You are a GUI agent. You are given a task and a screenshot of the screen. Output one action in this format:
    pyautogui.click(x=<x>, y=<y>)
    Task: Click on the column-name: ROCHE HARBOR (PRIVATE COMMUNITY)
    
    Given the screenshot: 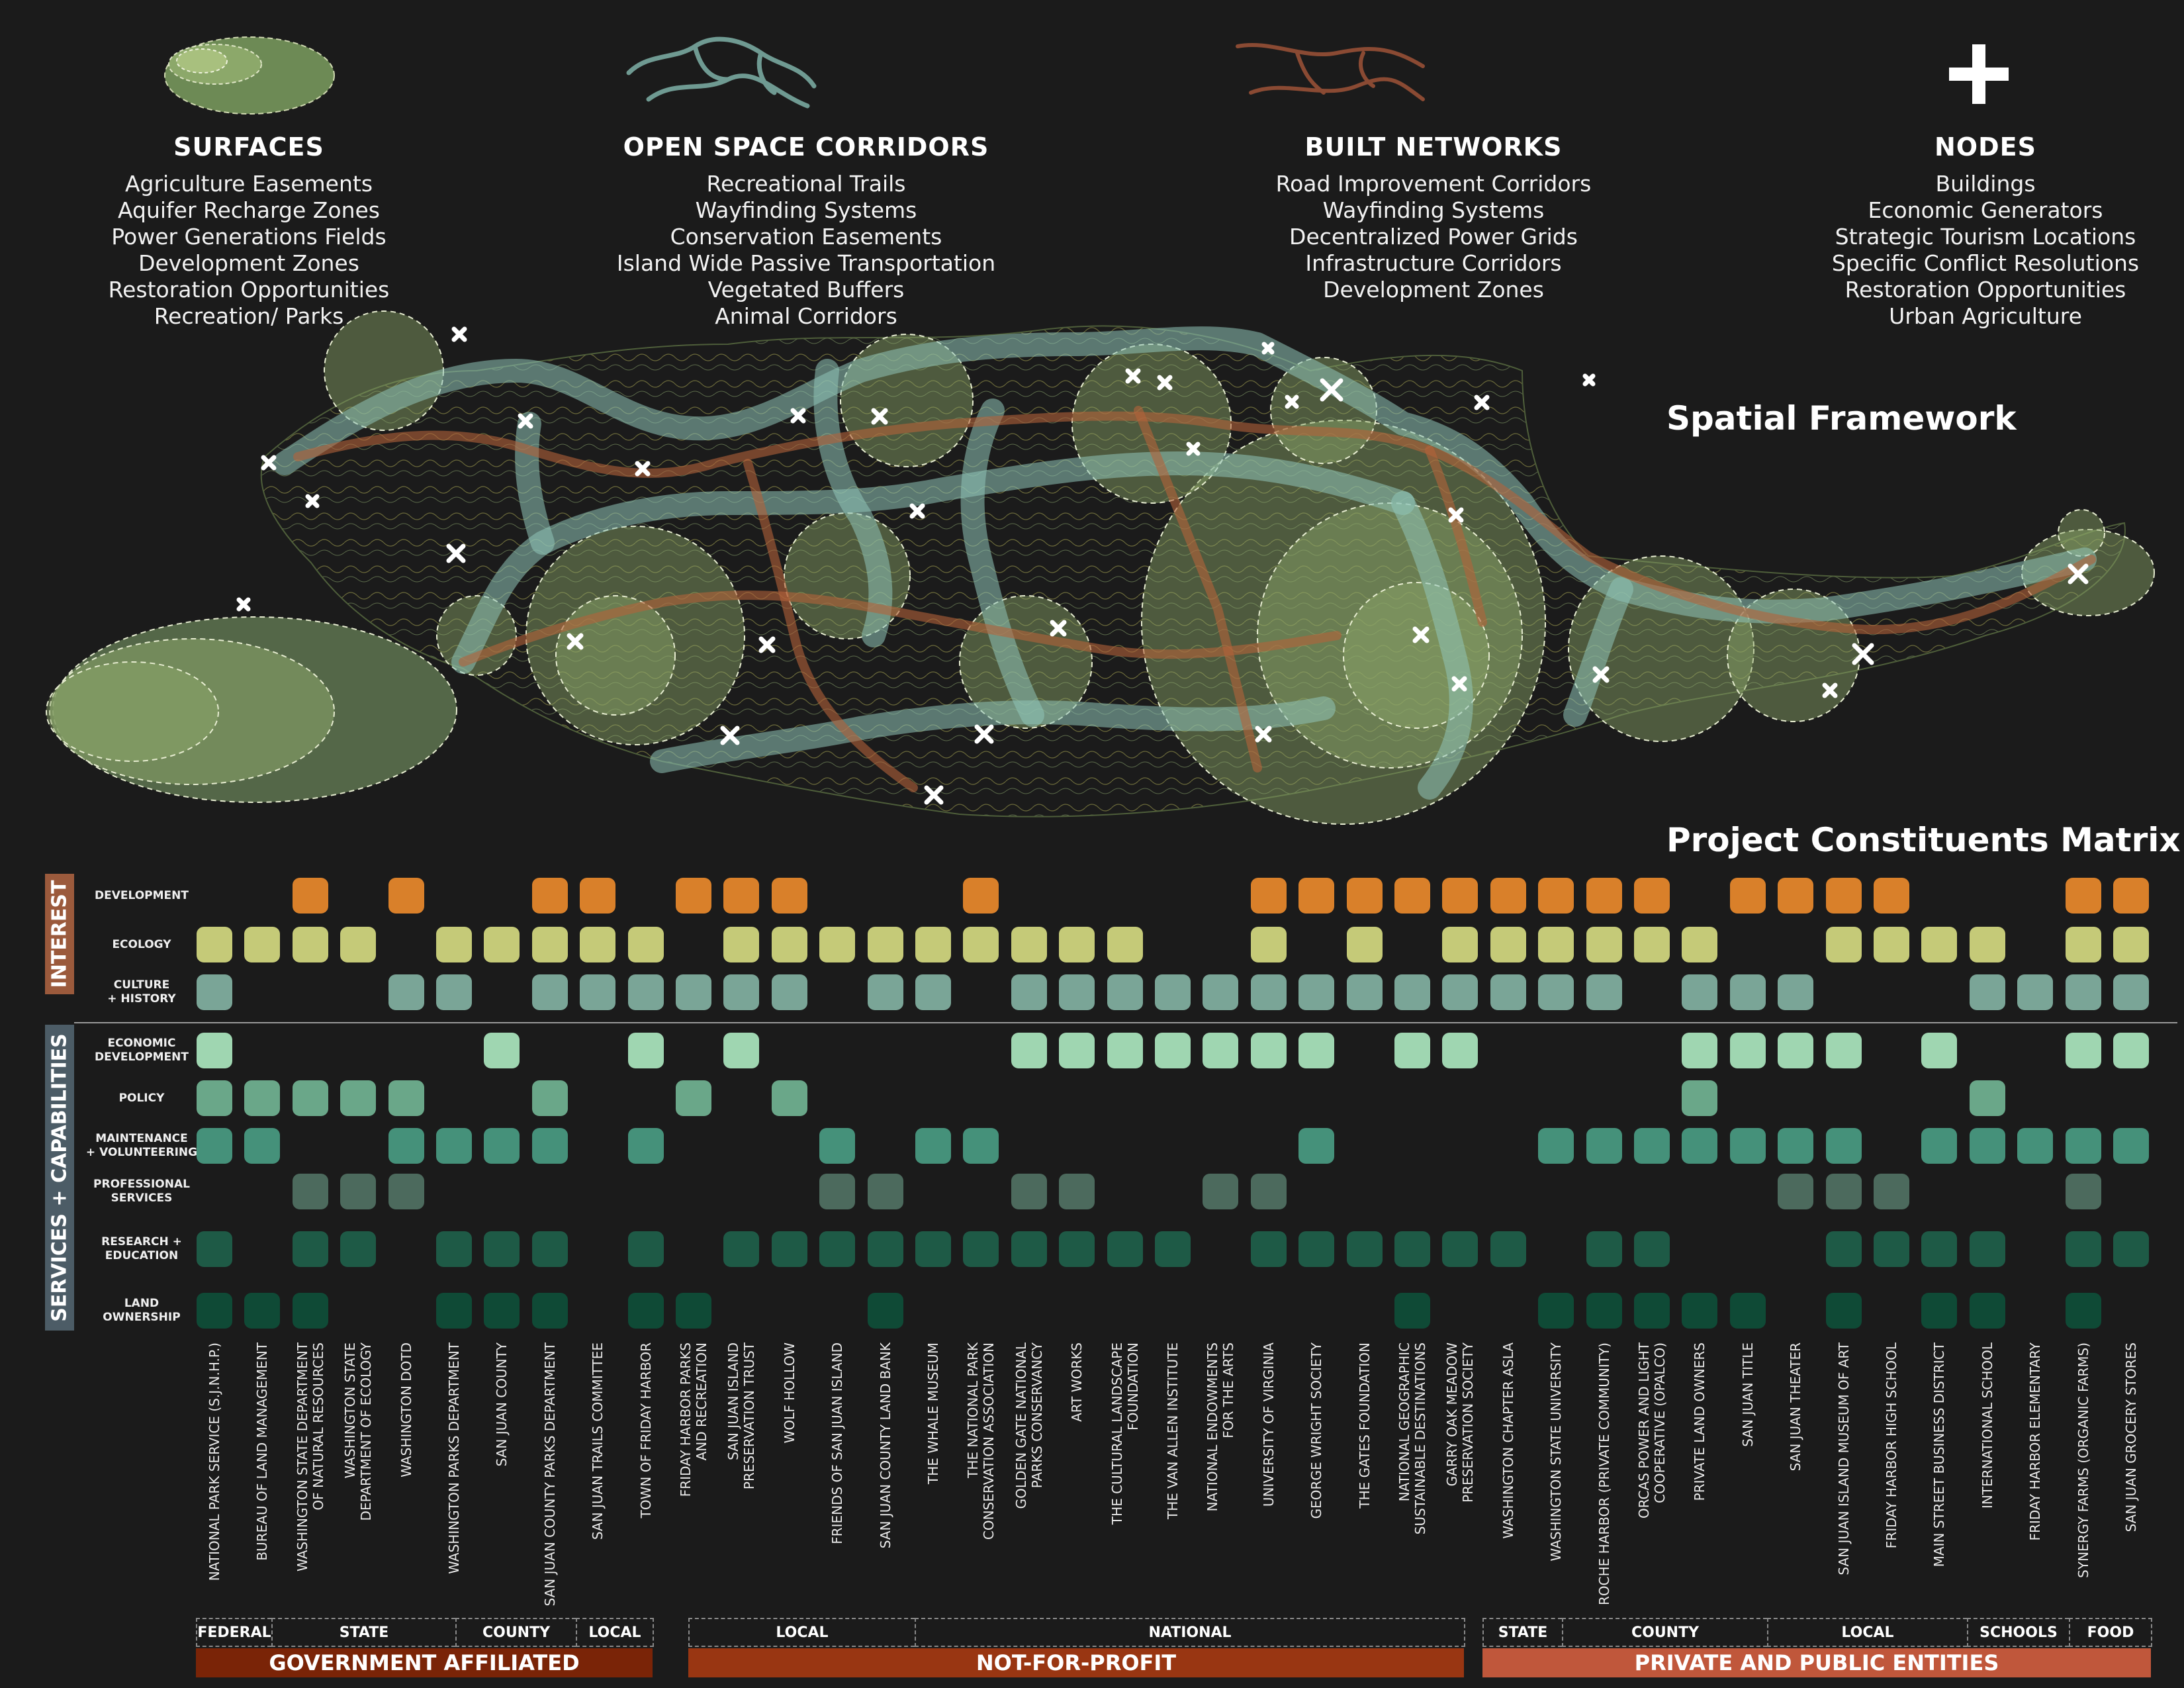 What is the action you would take?
    pyautogui.click(x=1604, y=1473)
    